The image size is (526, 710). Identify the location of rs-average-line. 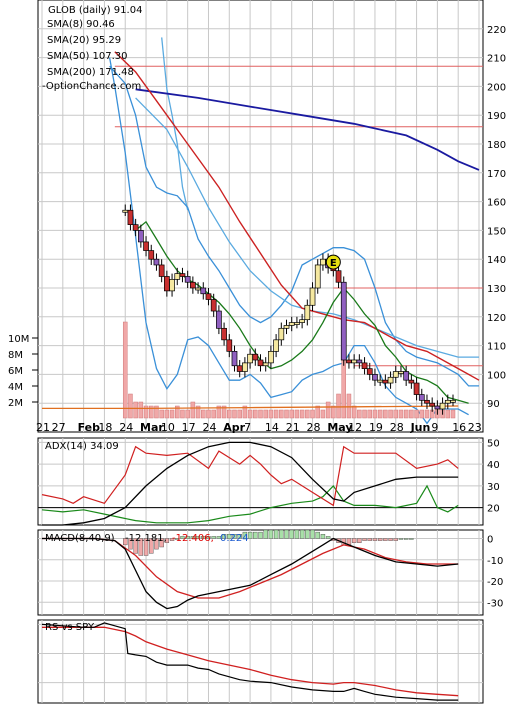
(250, 661).